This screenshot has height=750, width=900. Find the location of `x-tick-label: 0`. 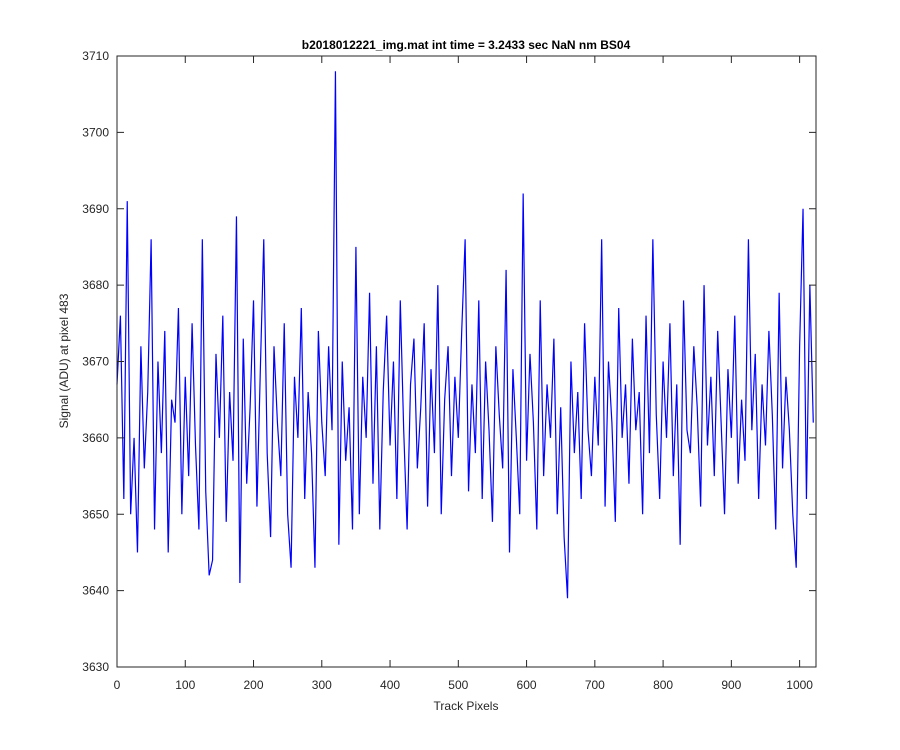

x-tick-label: 0 is located at coordinates (117, 685).